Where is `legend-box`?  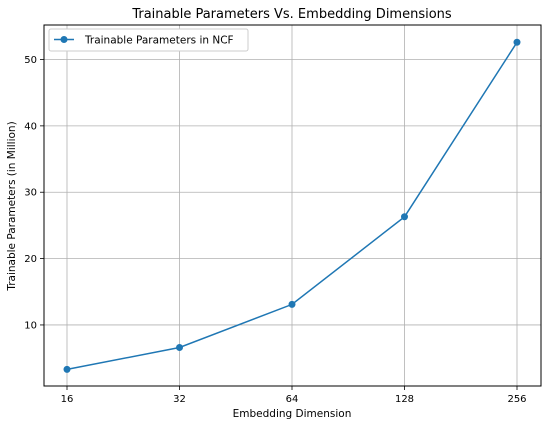
legend-box is located at coordinates (148, 40).